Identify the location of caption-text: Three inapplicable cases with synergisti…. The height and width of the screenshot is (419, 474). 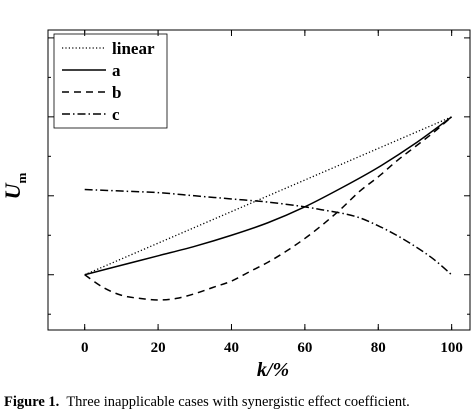
(238, 402).